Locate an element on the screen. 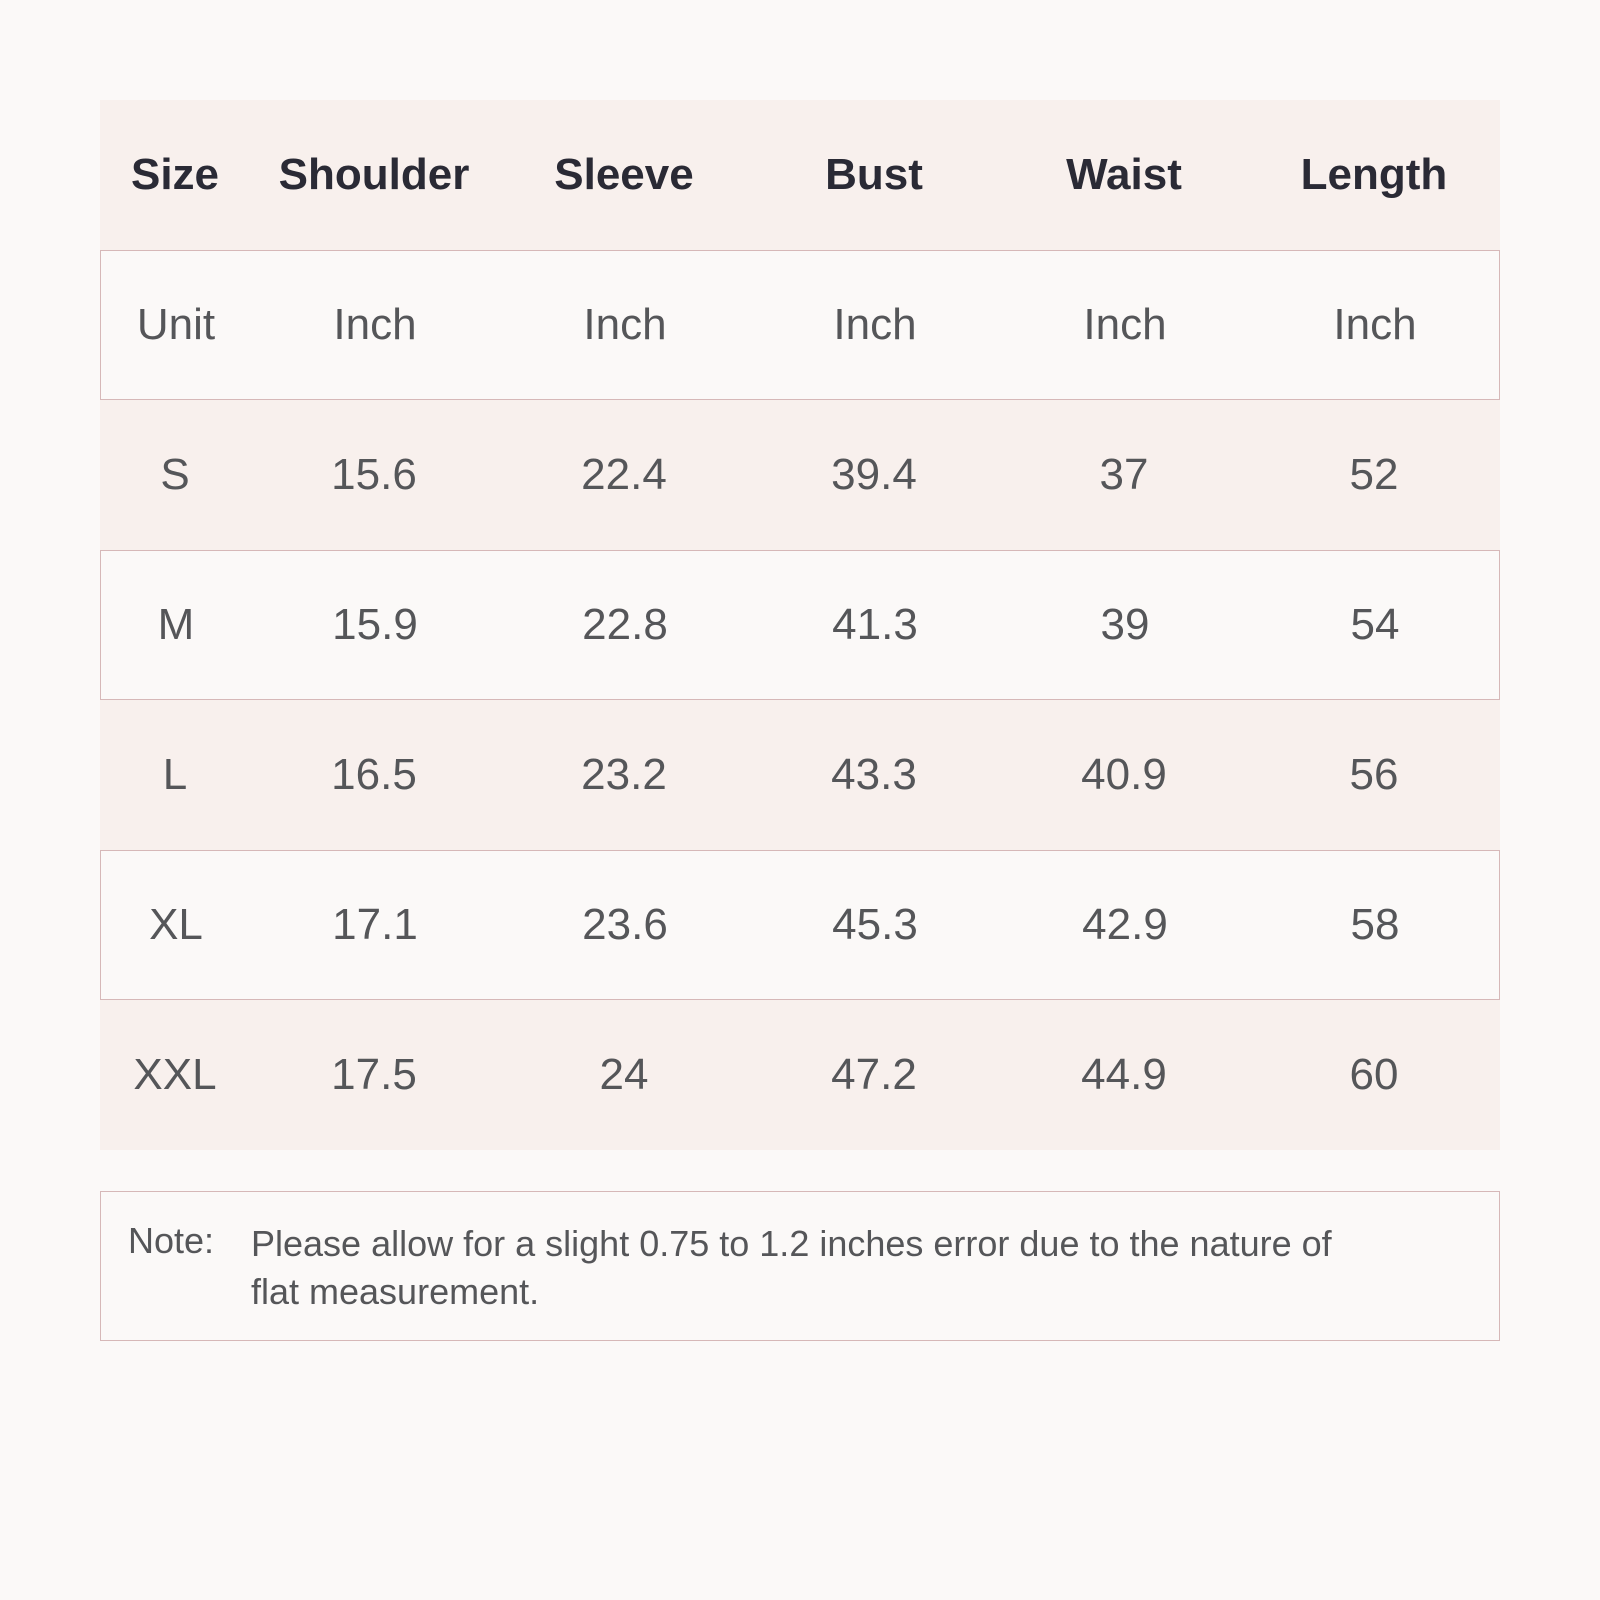 The height and width of the screenshot is (1600, 1600). table-row: XXL 17.5 24 47.2 44.9 60 is located at coordinates (800, 1075).